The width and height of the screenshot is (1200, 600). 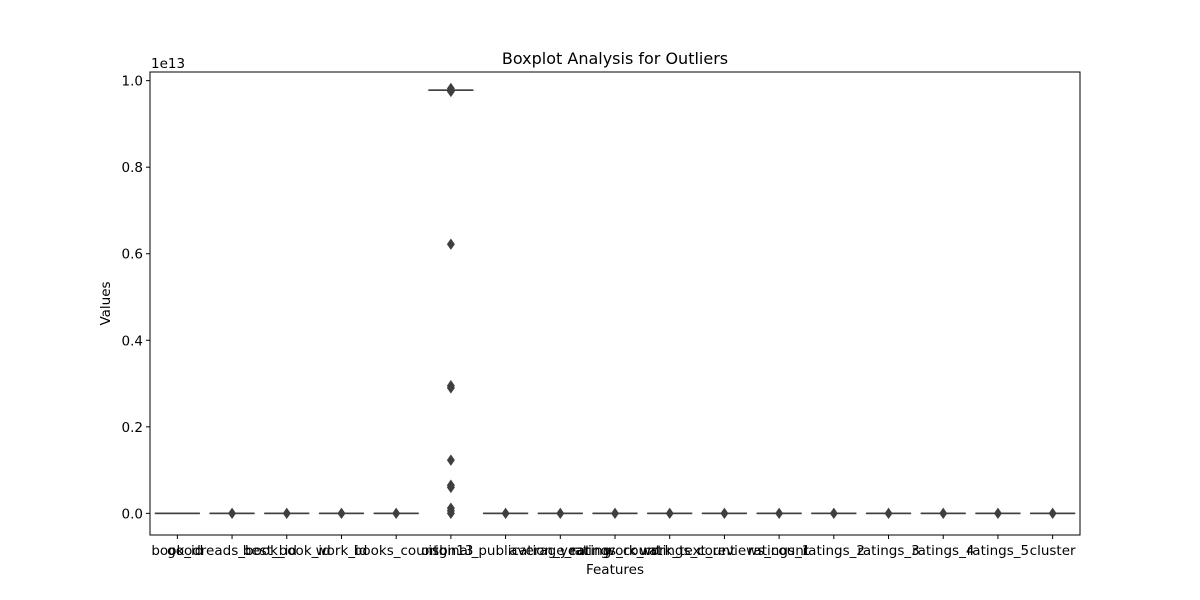 I want to click on chart-title: Boxplot Analysis for Outliers, so click(x=615, y=58).